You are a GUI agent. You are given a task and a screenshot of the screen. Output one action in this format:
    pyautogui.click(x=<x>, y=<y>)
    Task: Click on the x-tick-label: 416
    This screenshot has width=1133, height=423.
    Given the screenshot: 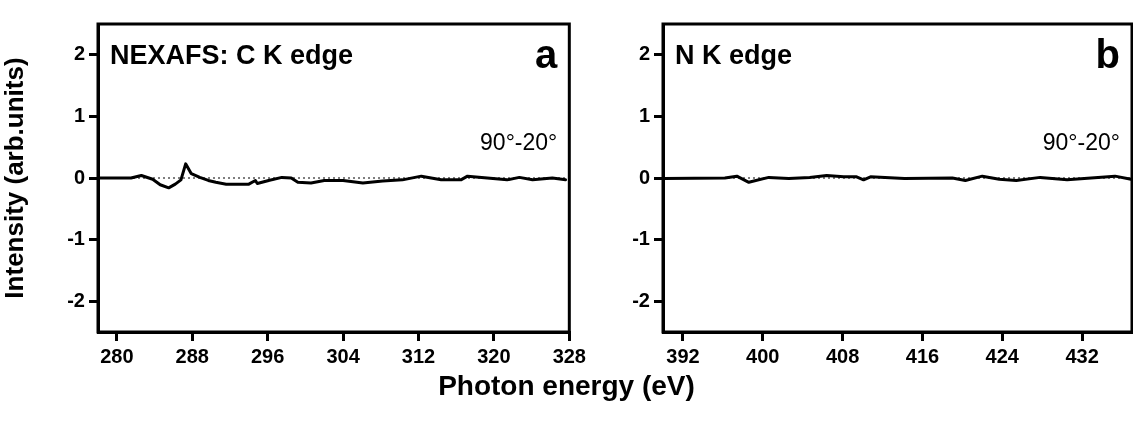 What is the action you would take?
    pyautogui.click(x=922, y=355)
    